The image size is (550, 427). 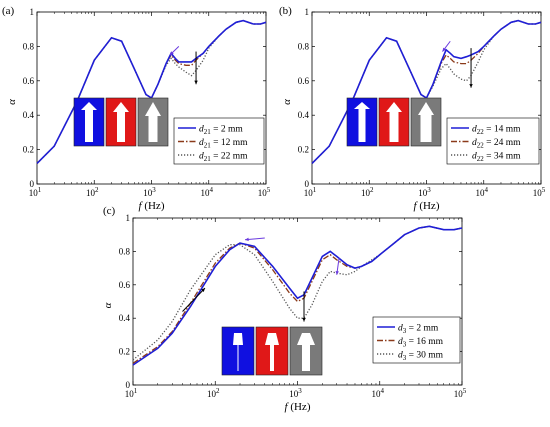 What do you see at coordinates (421, 343) in the screenshot?
I see `legend-entry: d3 = 16 mm` at bounding box center [421, 343].